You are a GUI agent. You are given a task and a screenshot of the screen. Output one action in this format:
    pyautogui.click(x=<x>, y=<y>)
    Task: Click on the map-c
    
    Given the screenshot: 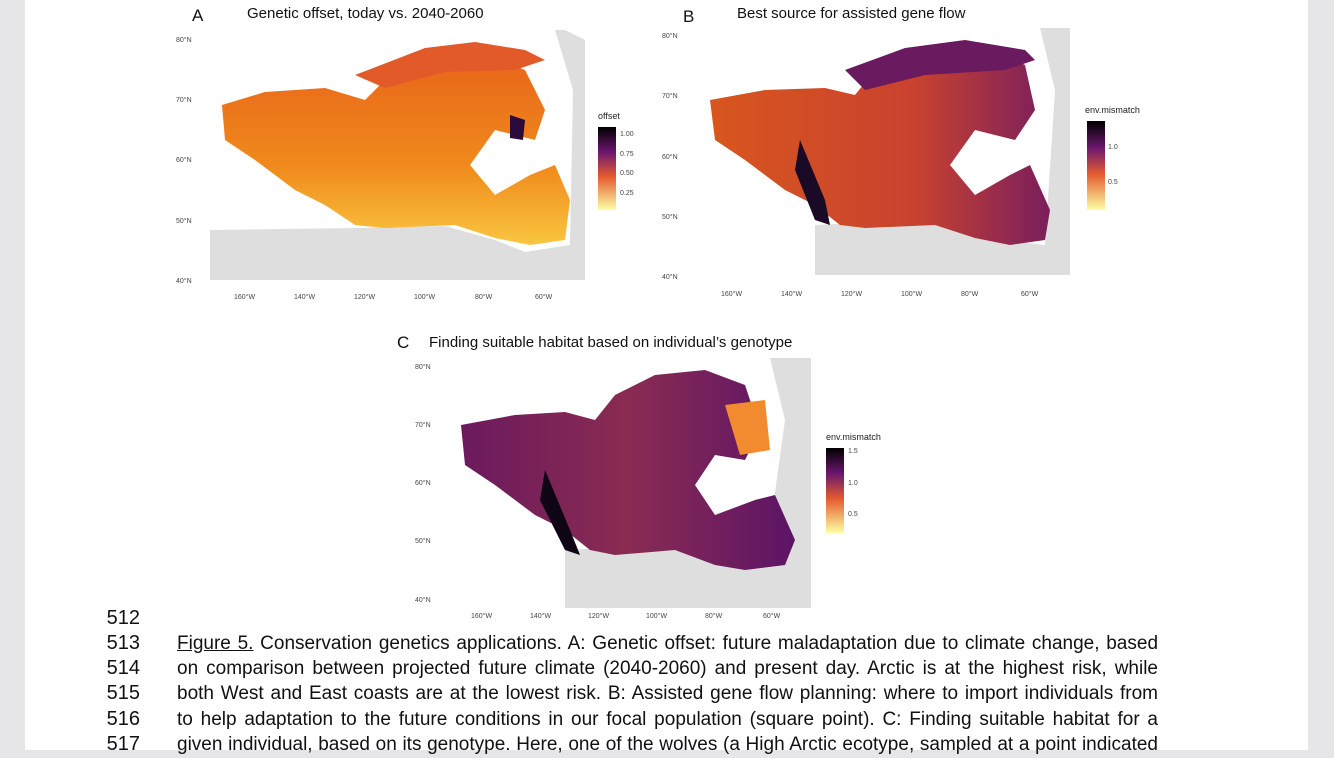 What is the action you would take?
    pyautogui.click(x=626, y=483)
    